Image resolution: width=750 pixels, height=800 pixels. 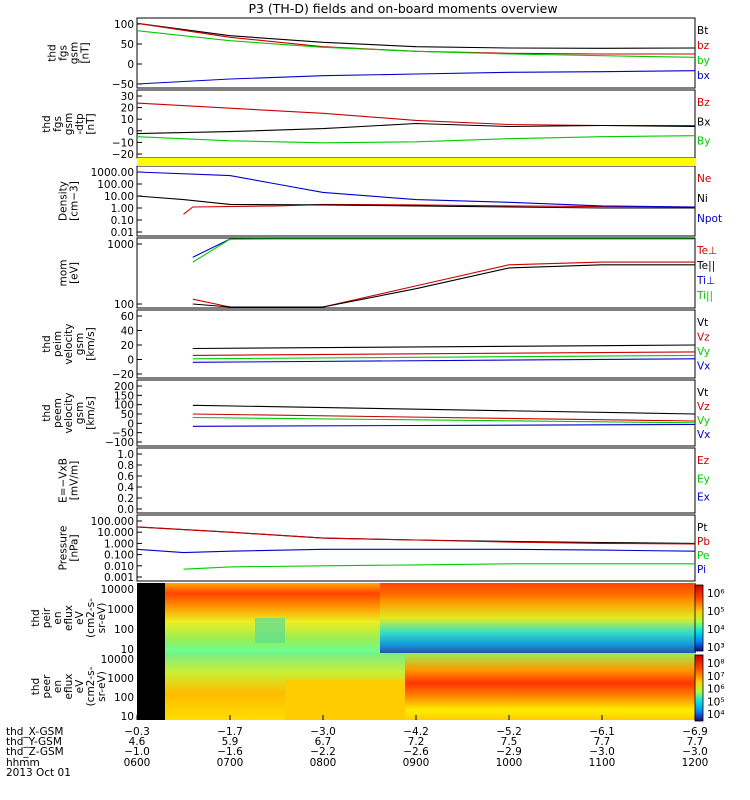 I want to click on series-line-By, so click(x=416, y=139).